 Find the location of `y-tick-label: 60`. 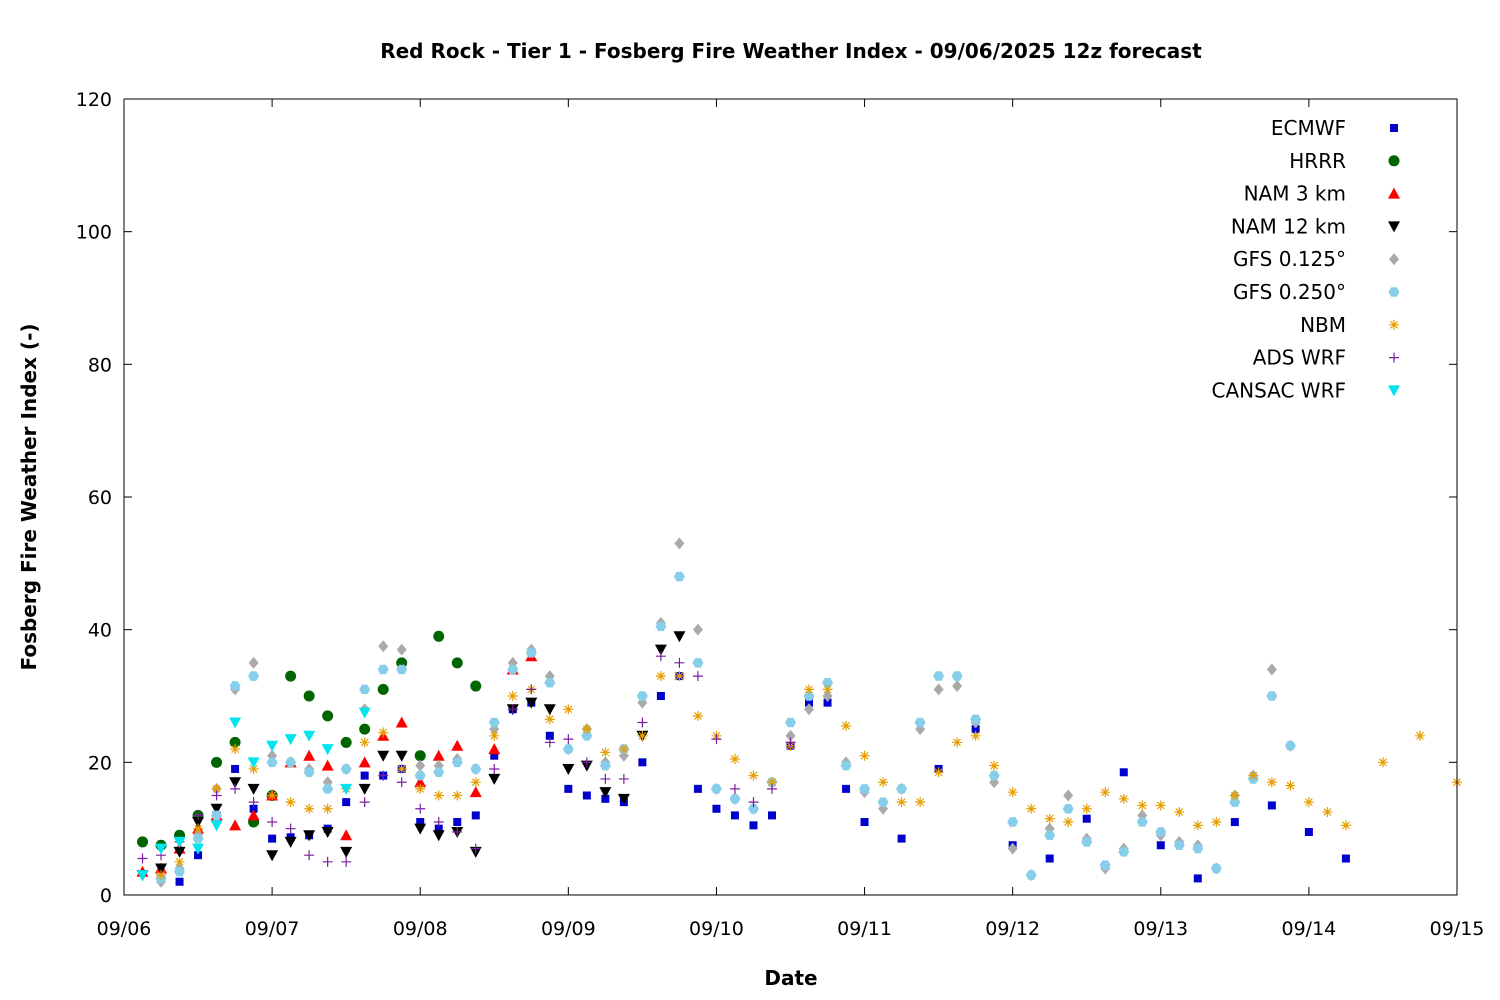

y-tick-label: 60 is located at coordinates (100, 498).